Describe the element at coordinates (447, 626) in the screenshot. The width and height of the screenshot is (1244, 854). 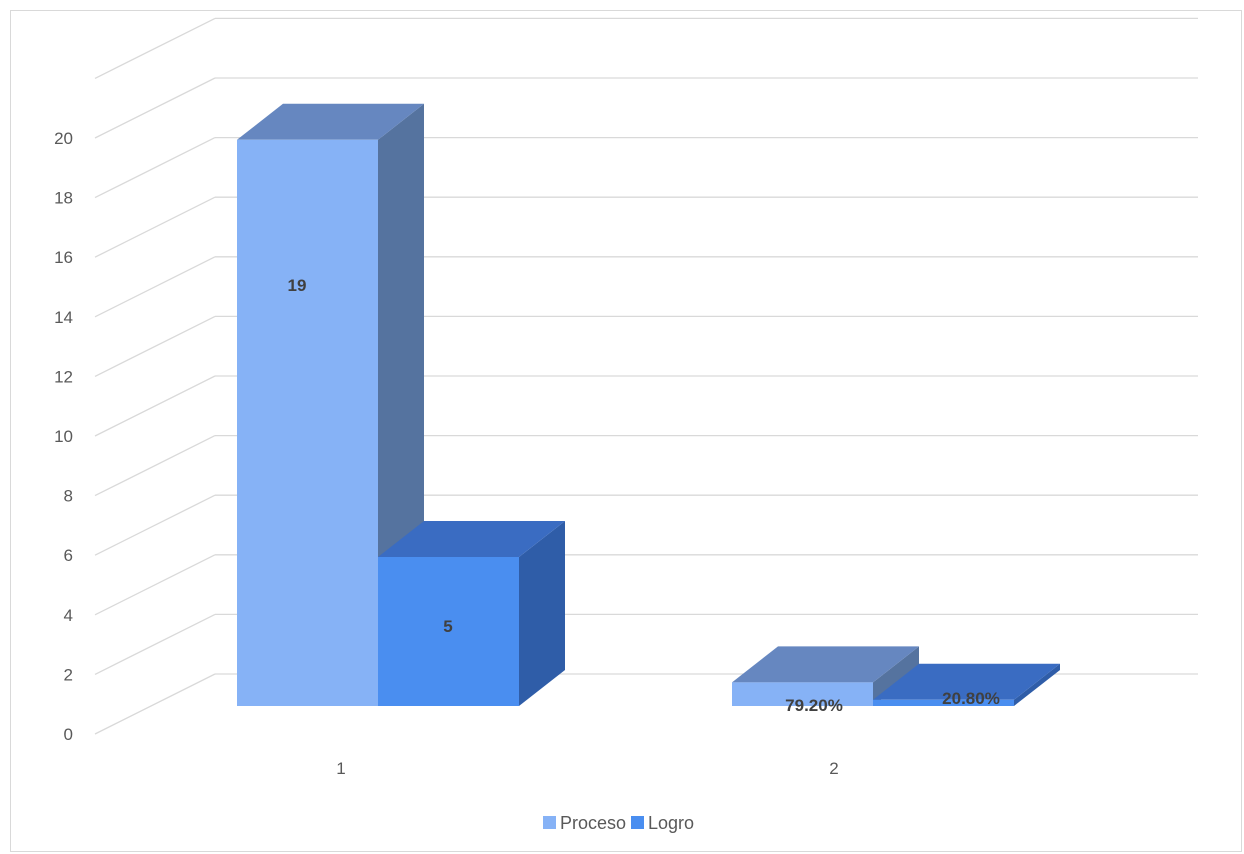
I see `data-label: 5` at that location.